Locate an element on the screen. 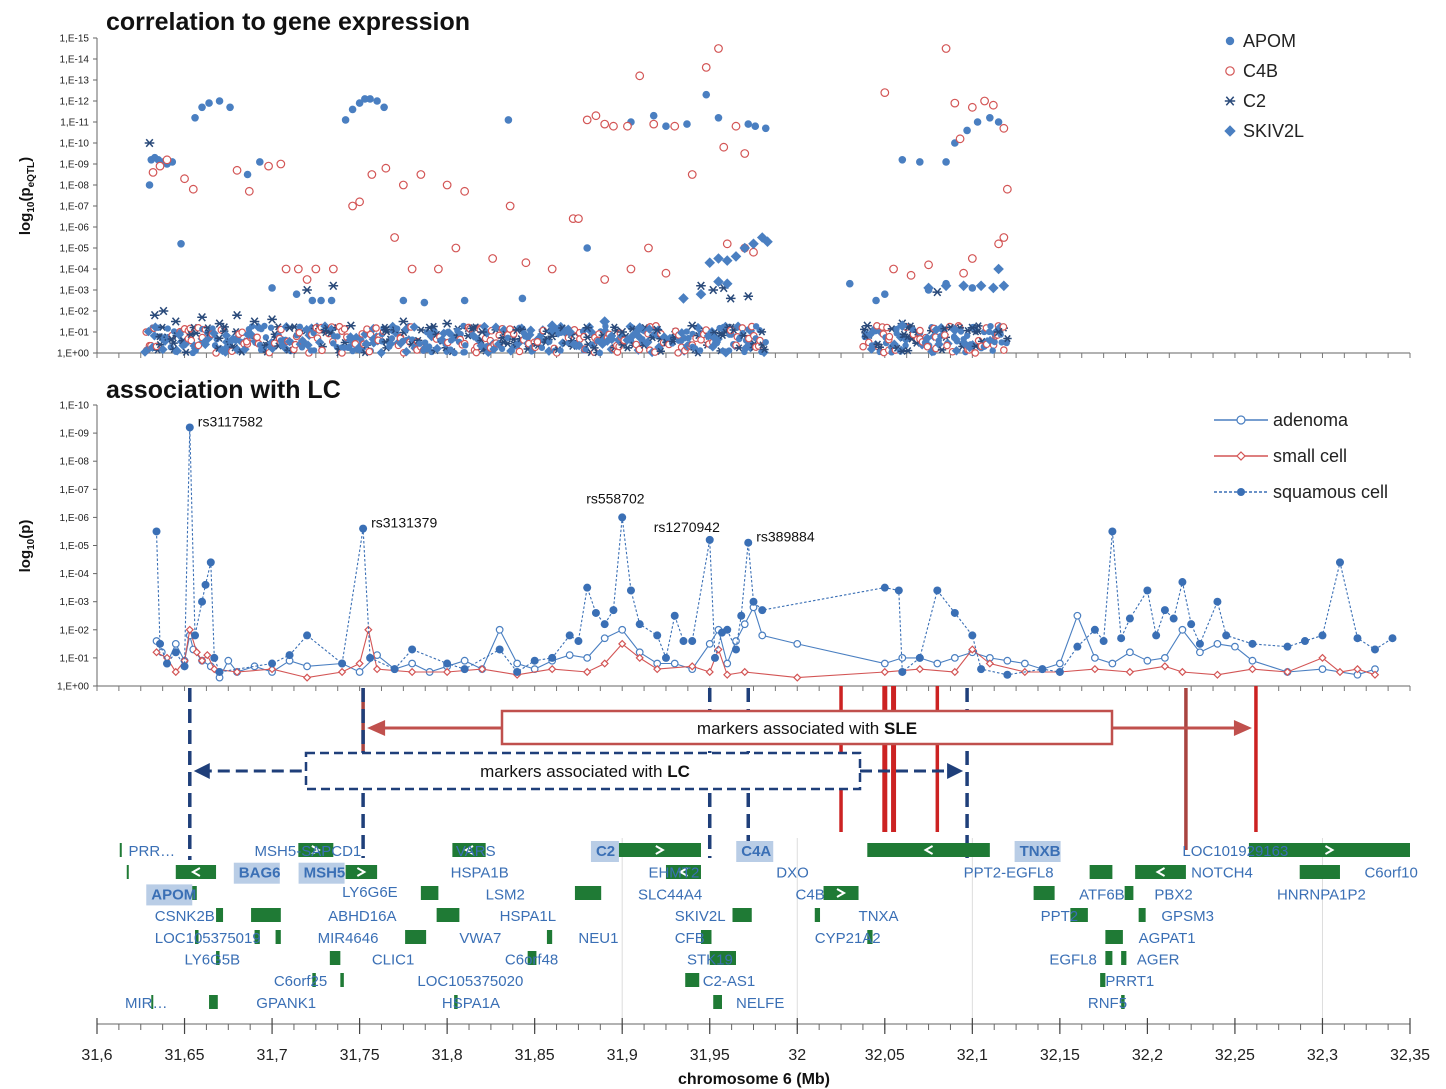 Image resolution: width=1446 pixels, height=1089 pixels. gene-label: LSM2 is located at coordinates (505, 894).